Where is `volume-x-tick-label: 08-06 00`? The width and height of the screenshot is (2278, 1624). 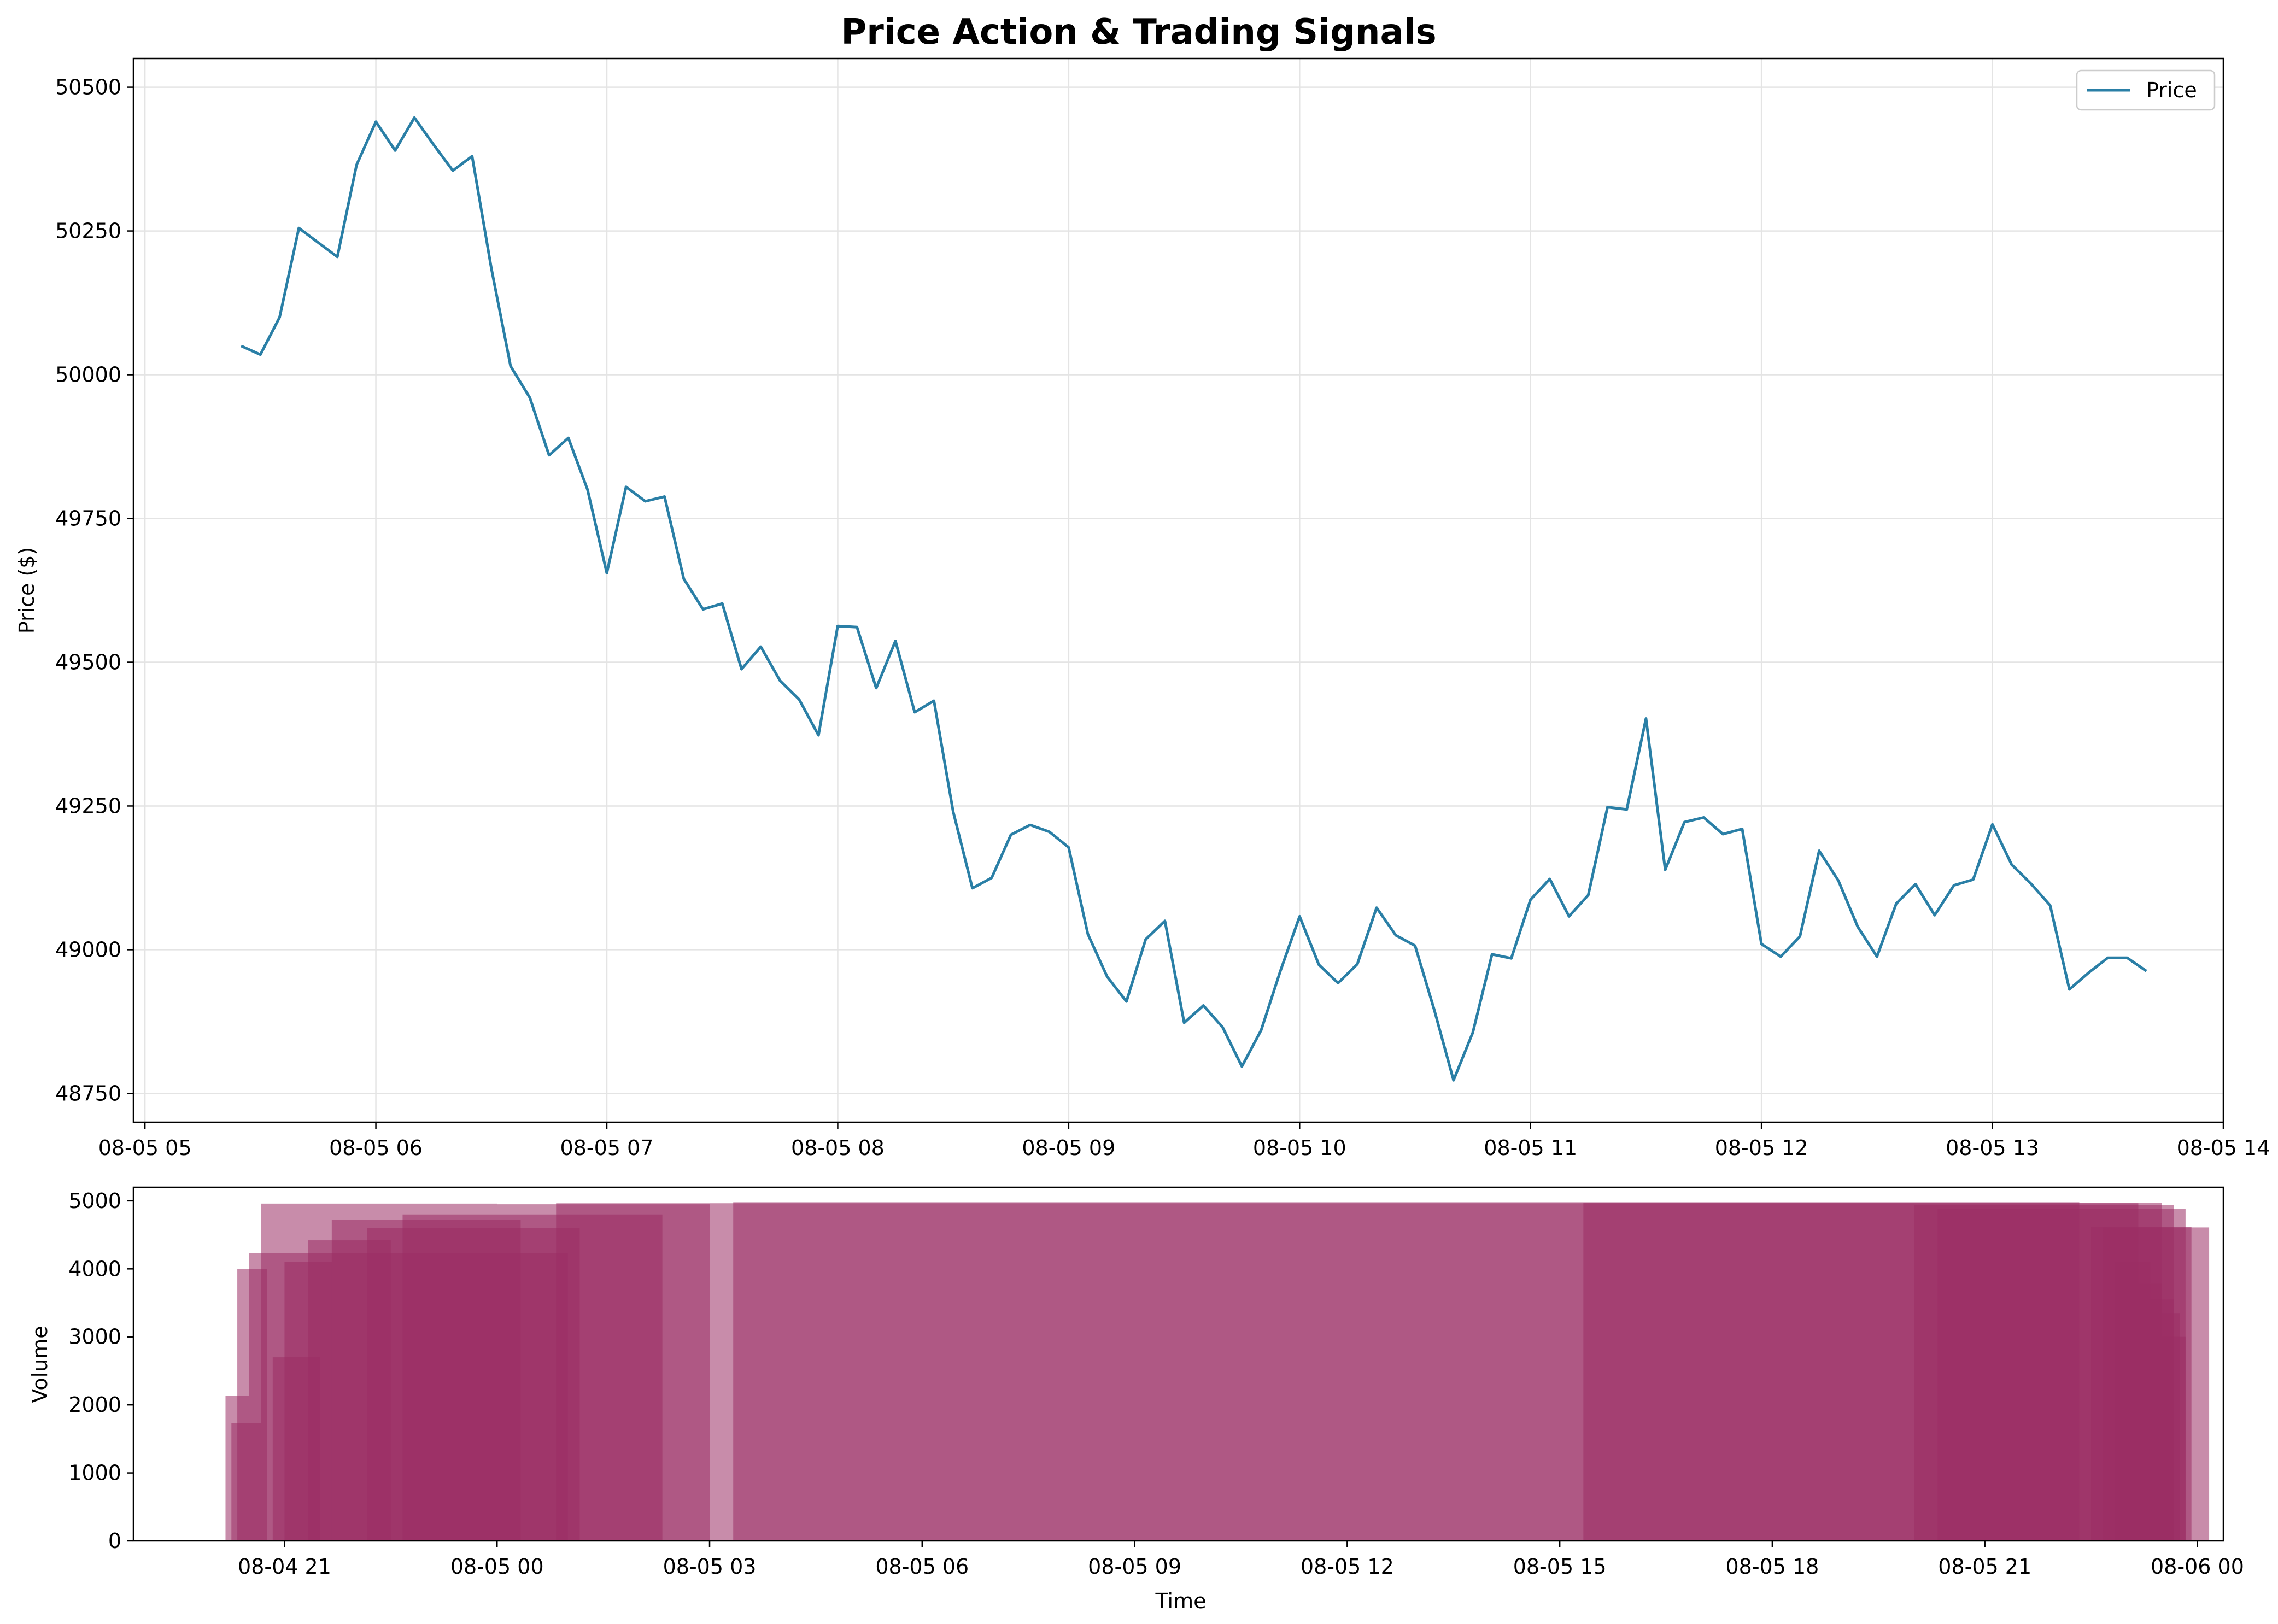 volume-x-tick-label: 08-06 00 is located at coordinates (2197, 1567).